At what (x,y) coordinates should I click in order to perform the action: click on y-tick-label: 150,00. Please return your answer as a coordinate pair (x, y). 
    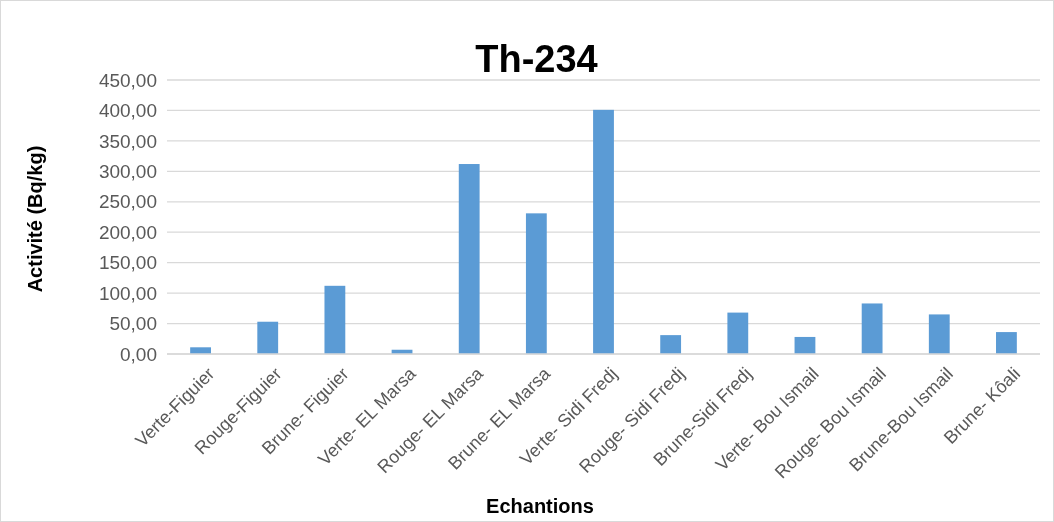
    Looking at the image, I should click on (127, 263).